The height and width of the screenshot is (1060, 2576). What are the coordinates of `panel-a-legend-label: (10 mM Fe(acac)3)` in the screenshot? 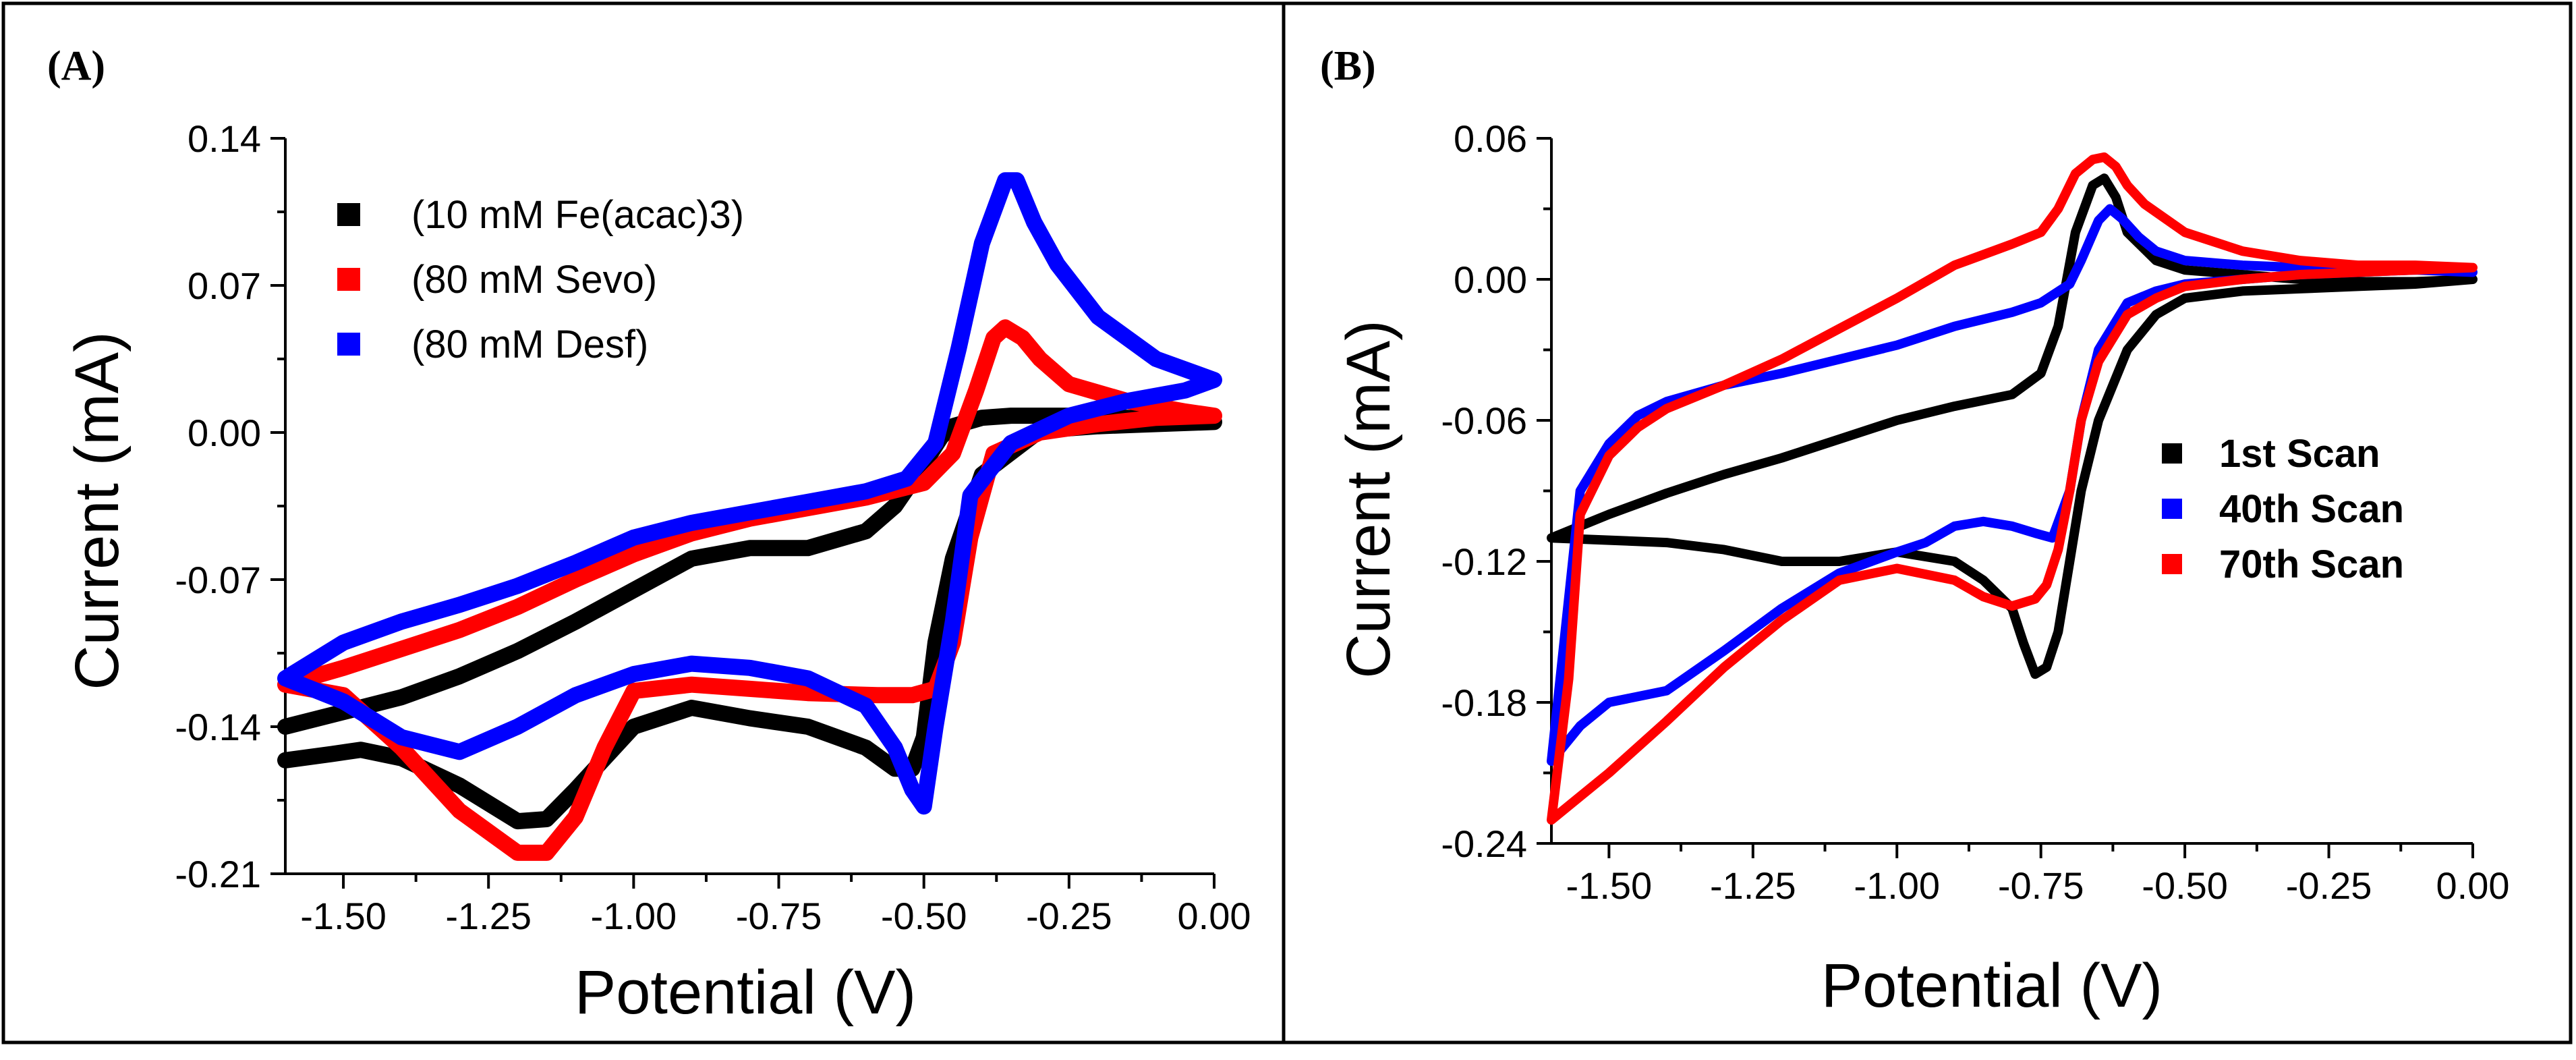 It's located at (577, 215).